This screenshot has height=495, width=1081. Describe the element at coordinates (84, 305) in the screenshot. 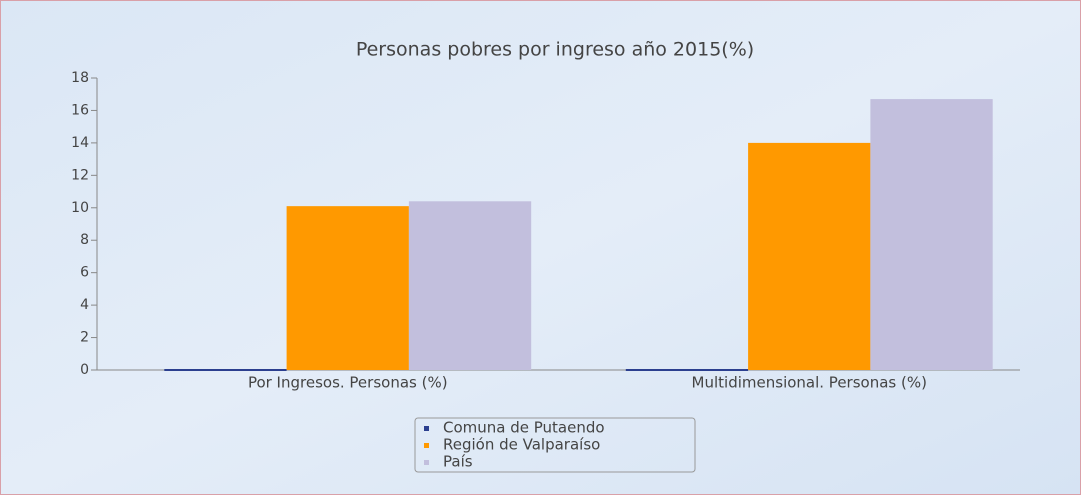

I see `y-tick-label: 4` at that location.